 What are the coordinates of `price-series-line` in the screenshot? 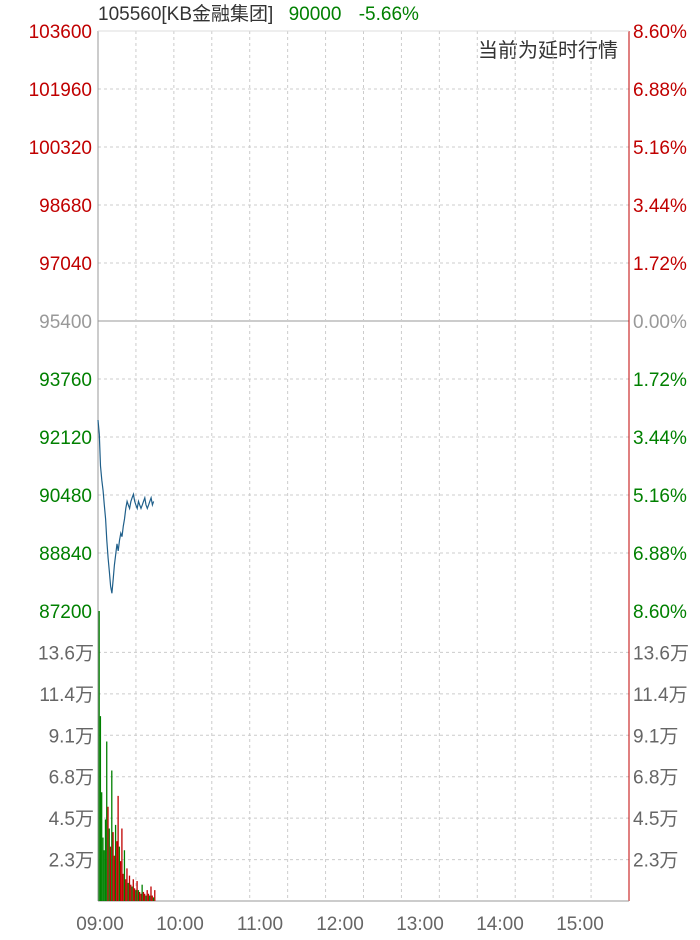 It's located at (126, 506).